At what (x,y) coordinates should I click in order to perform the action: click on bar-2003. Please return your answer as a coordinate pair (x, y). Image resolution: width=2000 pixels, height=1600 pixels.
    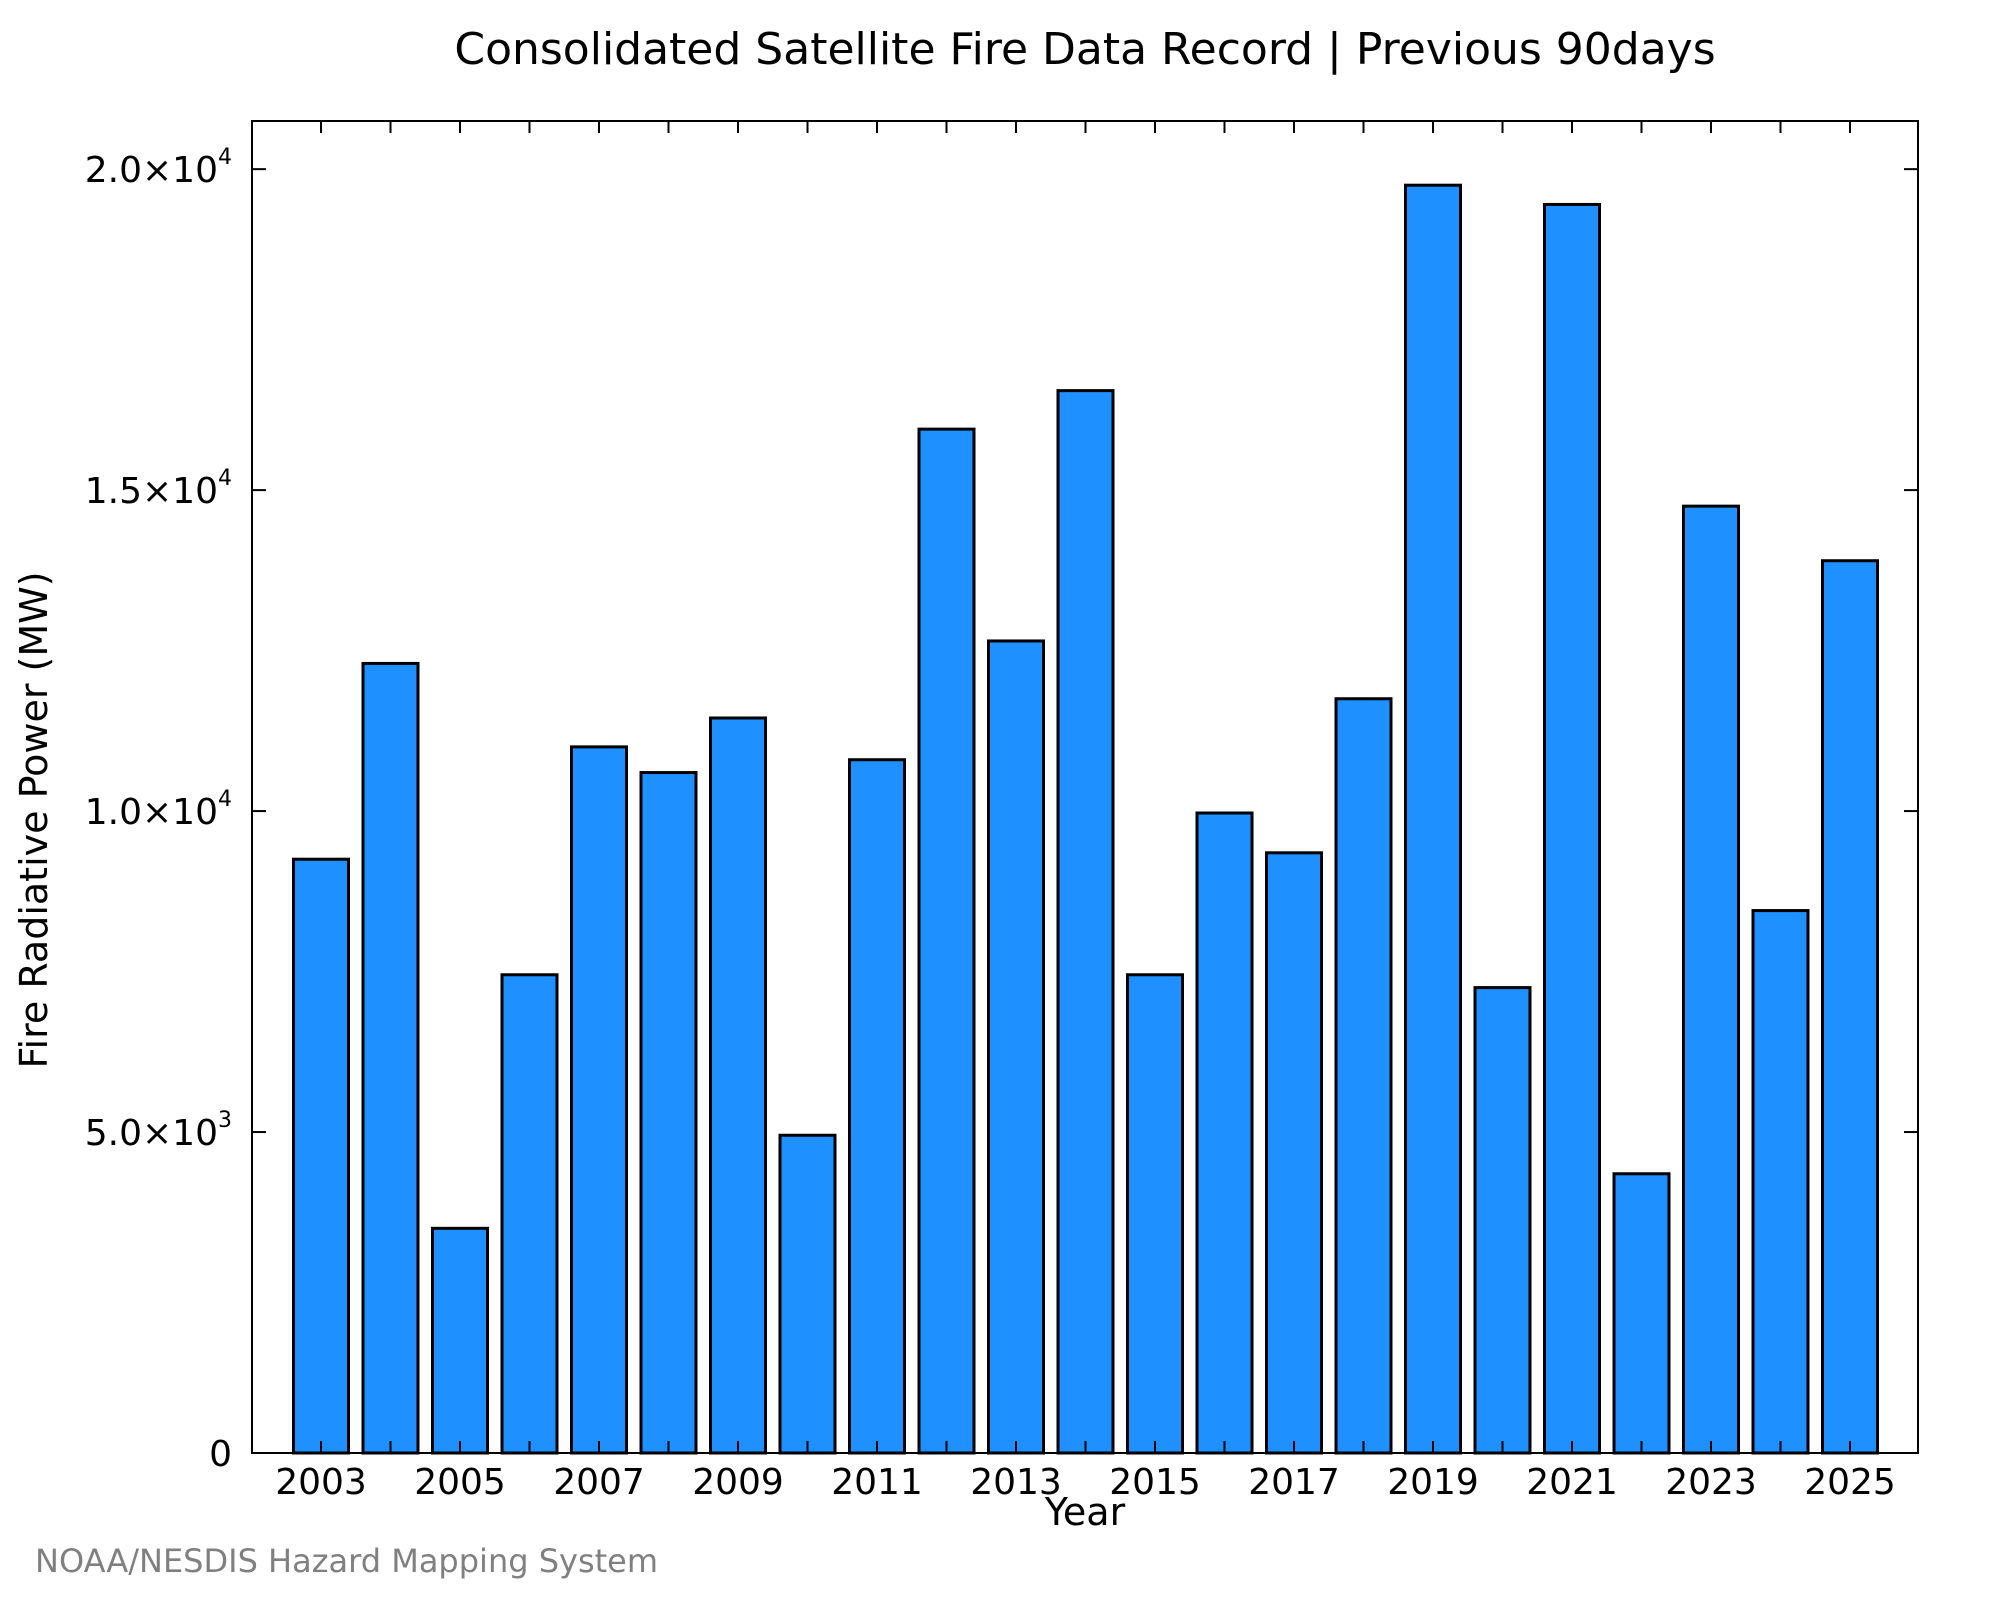
    Looking at the image, I should click on (321, 1156).